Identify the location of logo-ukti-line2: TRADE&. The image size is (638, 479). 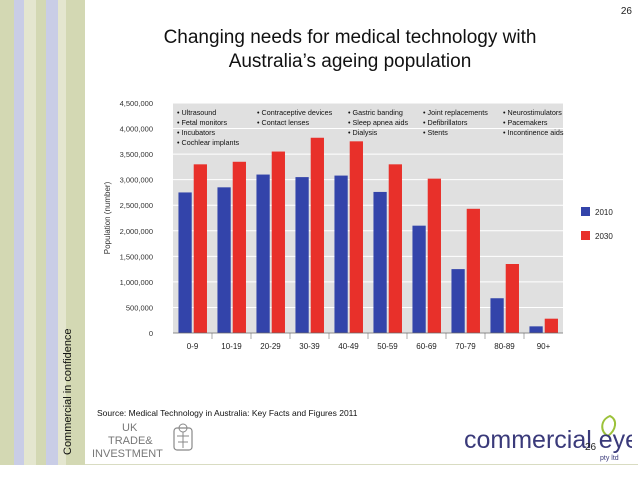
(130, 441).